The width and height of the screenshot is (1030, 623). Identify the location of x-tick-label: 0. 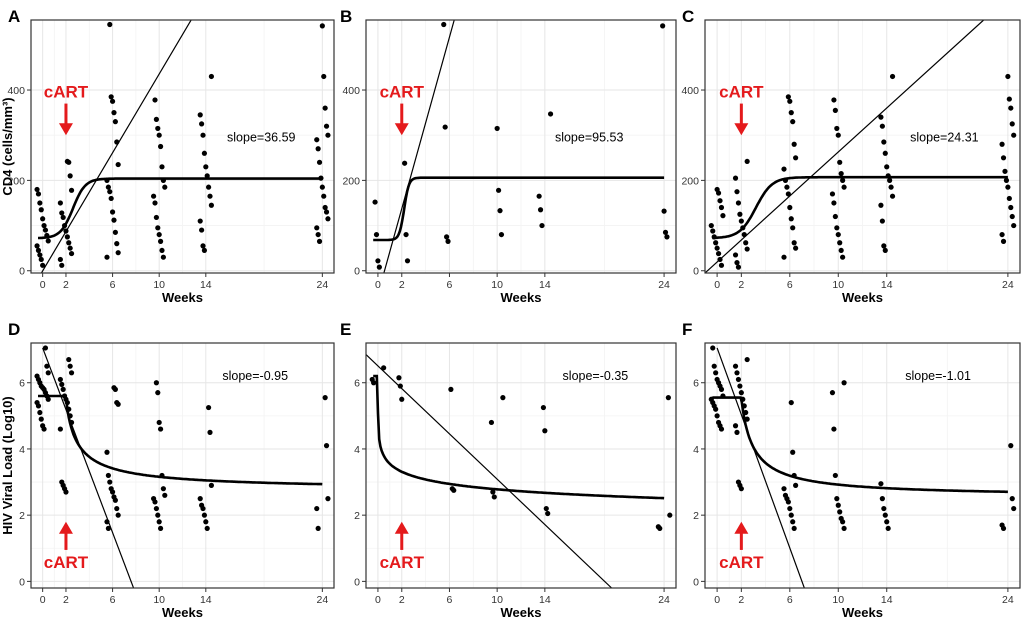
(43, 285).